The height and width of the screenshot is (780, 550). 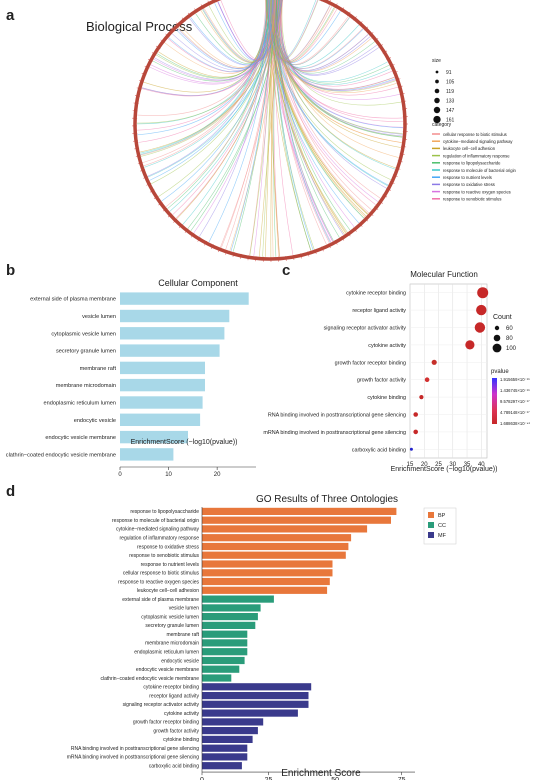 I want to click on pvalue-legend-label: 4.789148×10⁻¹⁷, so click(x=515, y=412).